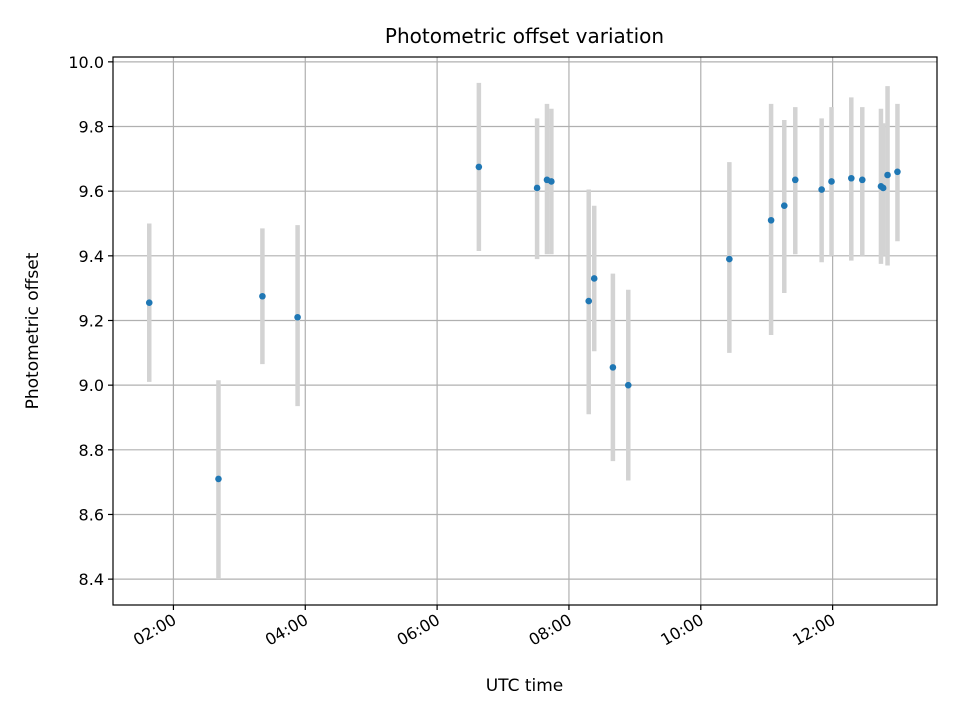 The width and height of the screenshot is (960, 720). Describe the element at coordinates (91, 191) in the screenshot. I see `y-tick-label: 9.6` at that location.